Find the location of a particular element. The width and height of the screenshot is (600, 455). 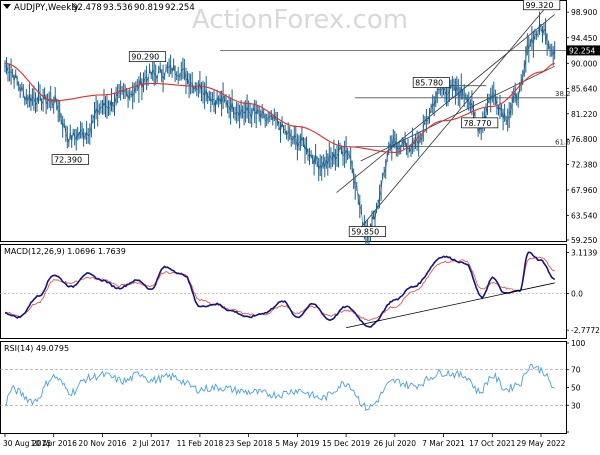

current-price-label: 92.254 is located at coordinates (582, 50).